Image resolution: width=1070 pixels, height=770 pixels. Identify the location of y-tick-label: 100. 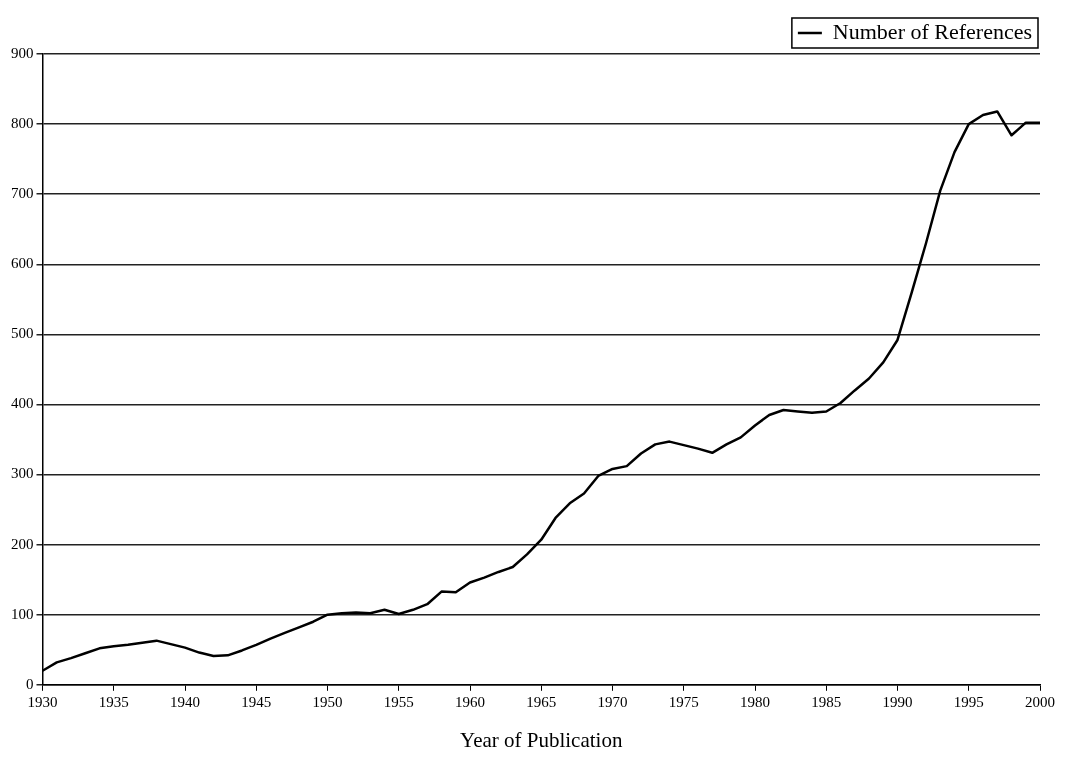
(22, 613).